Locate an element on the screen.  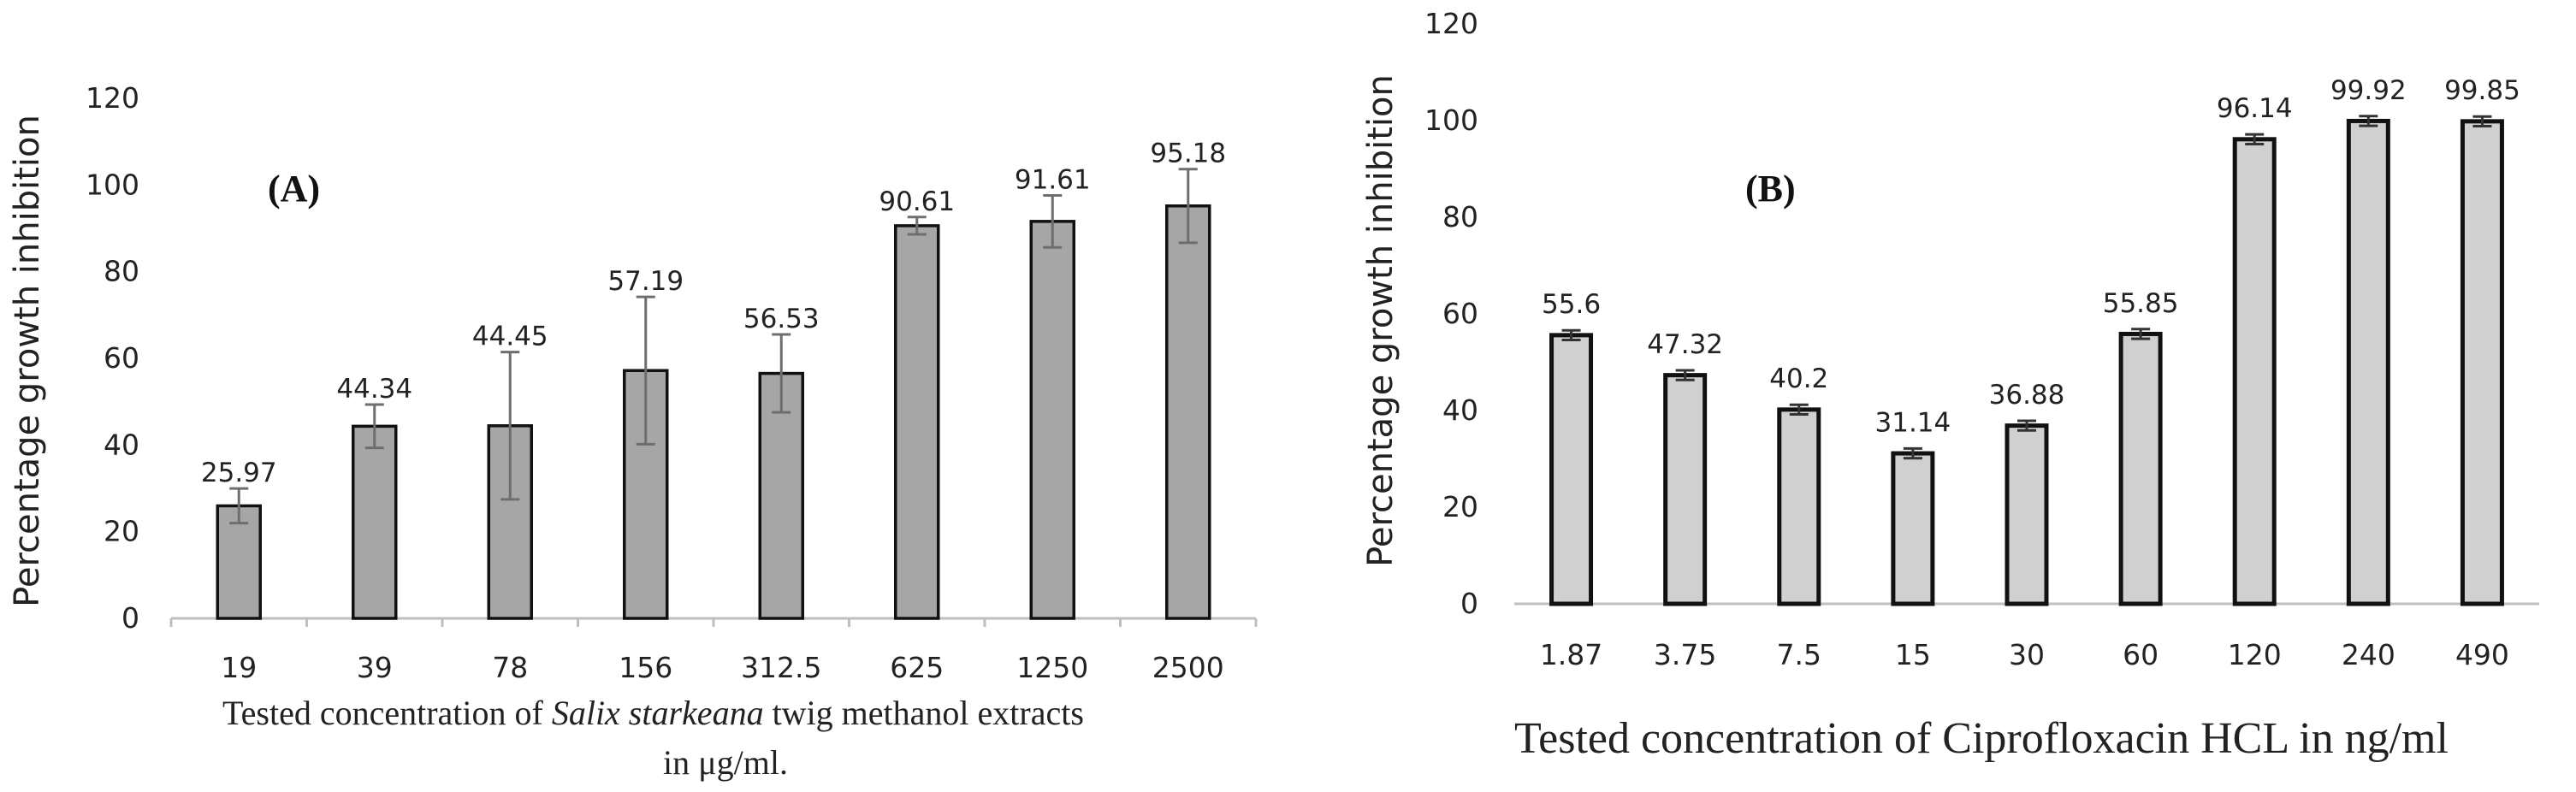
chart-a-category-label: 1250 is located at coordinates (1052, 667).